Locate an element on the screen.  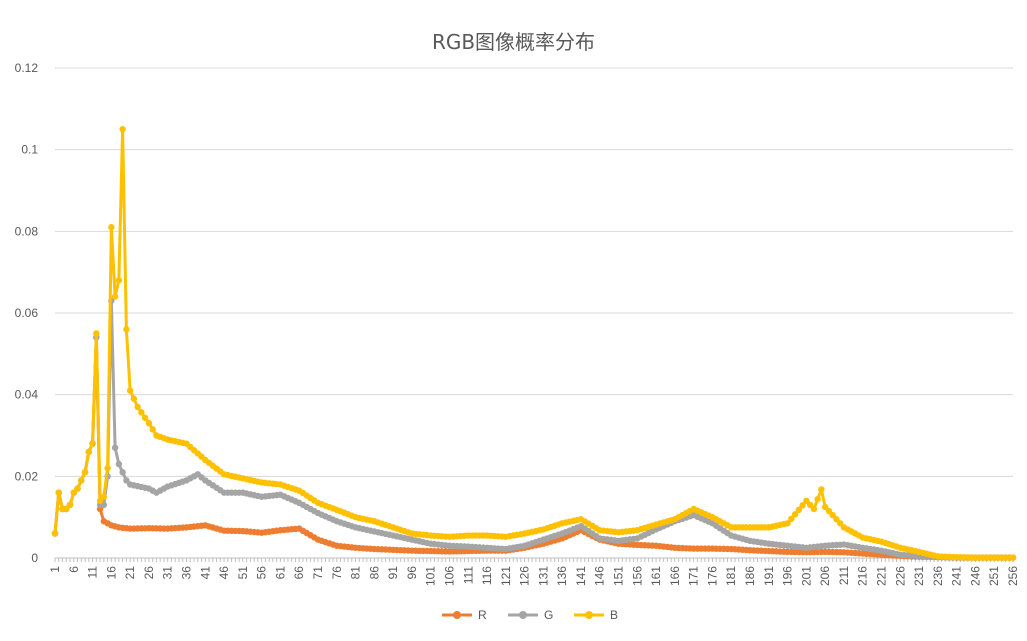
x-tick-label: 226 is located at coordinates (900, 576).